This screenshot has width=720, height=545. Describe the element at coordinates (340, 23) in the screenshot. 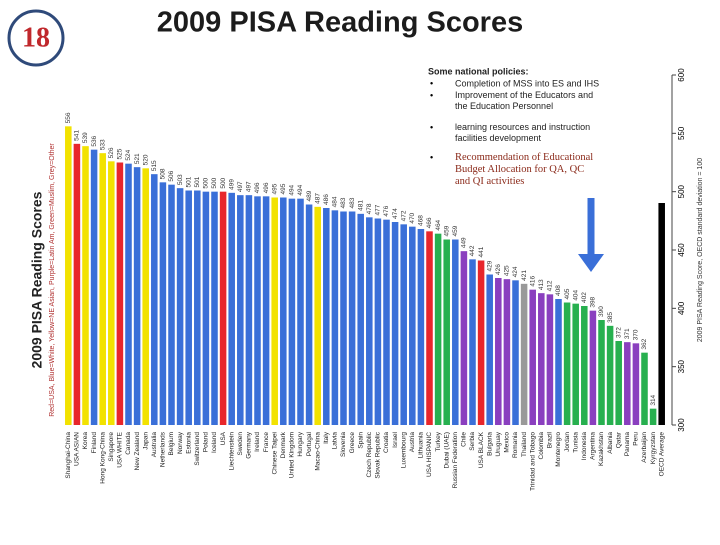

I see `slide-title: 2009 PISA Reading Scores` at that location.